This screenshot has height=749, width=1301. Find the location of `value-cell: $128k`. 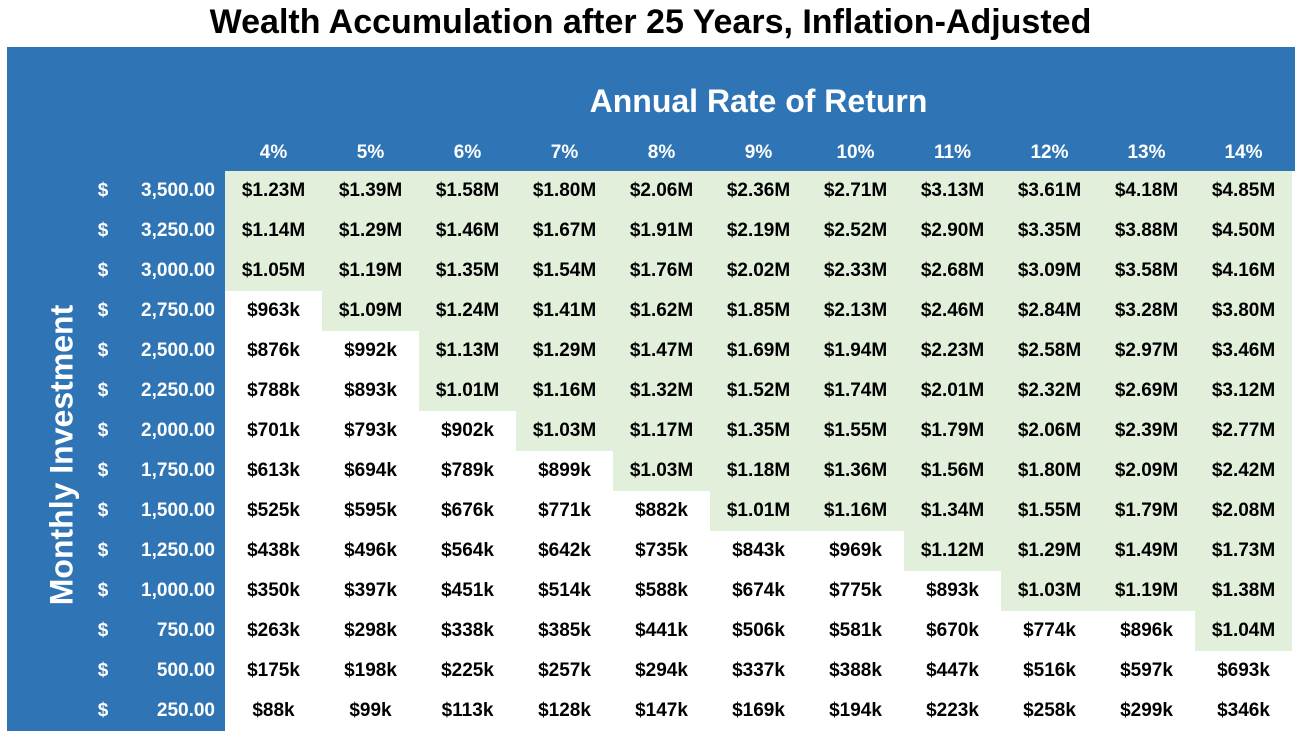

value-cell: $128k is located at coordinates (564, 710).